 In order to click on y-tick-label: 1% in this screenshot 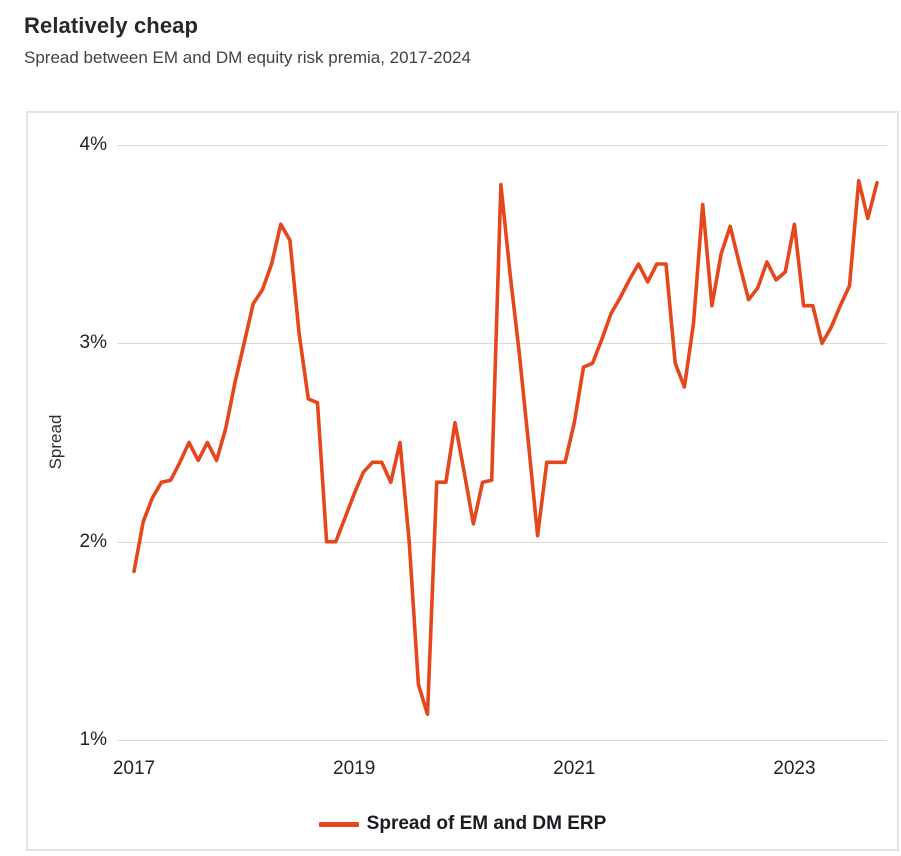, I will do `click(93, 739)`.